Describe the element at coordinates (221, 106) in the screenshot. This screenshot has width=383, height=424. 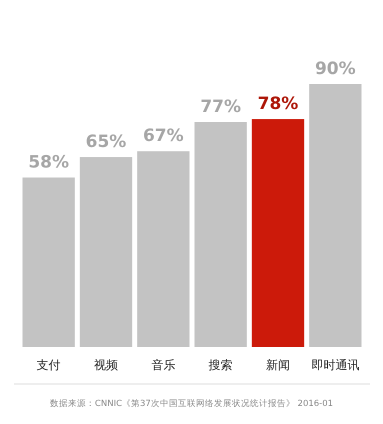
I see `data-label: 77%` at that location.